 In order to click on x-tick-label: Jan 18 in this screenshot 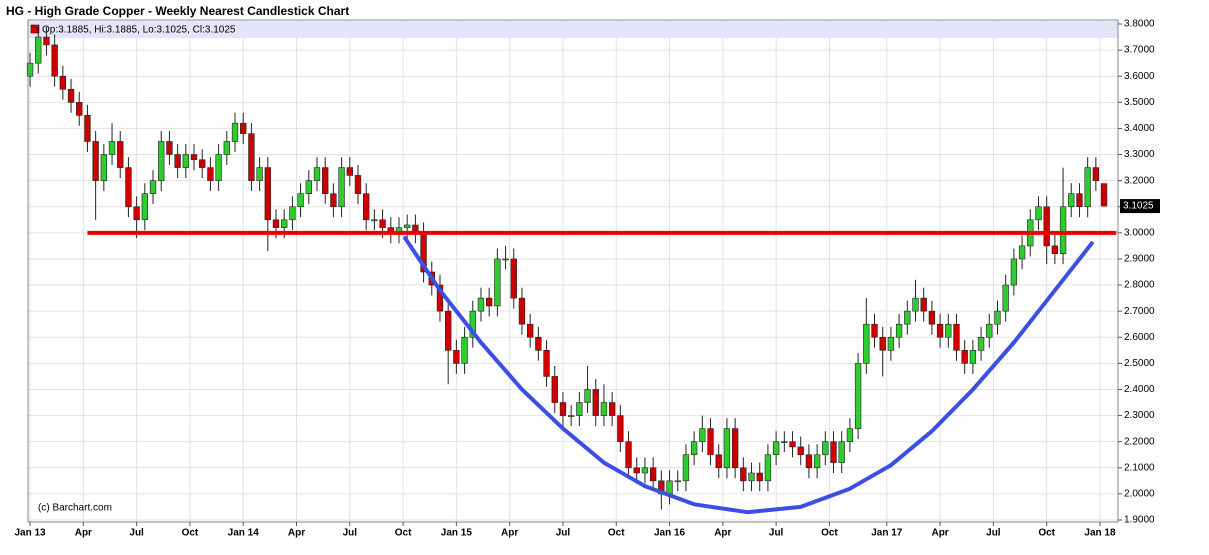, I will do `click(1100, 533)`.